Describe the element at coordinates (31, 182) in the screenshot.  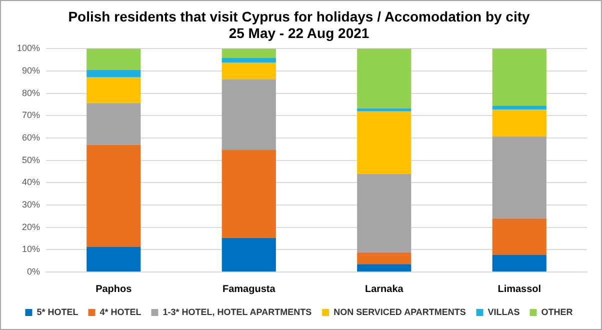
I see `y-tick-label: 40%` at that location.